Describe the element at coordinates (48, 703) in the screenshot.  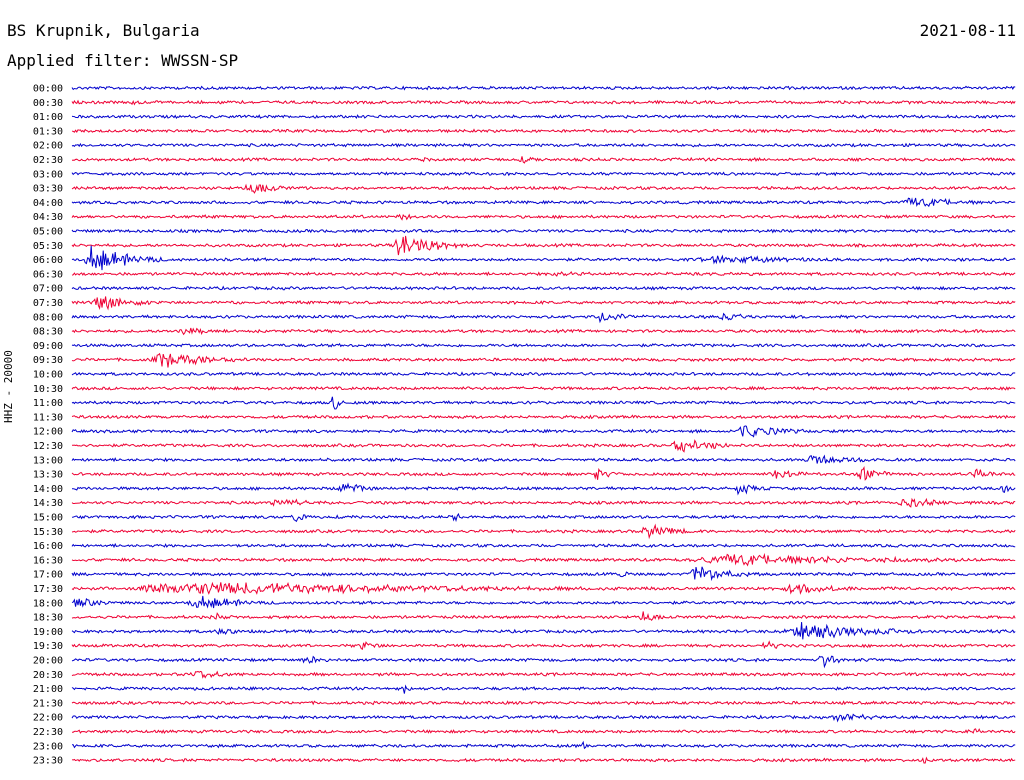
I see `time-tick-label: 21:30` at that location.